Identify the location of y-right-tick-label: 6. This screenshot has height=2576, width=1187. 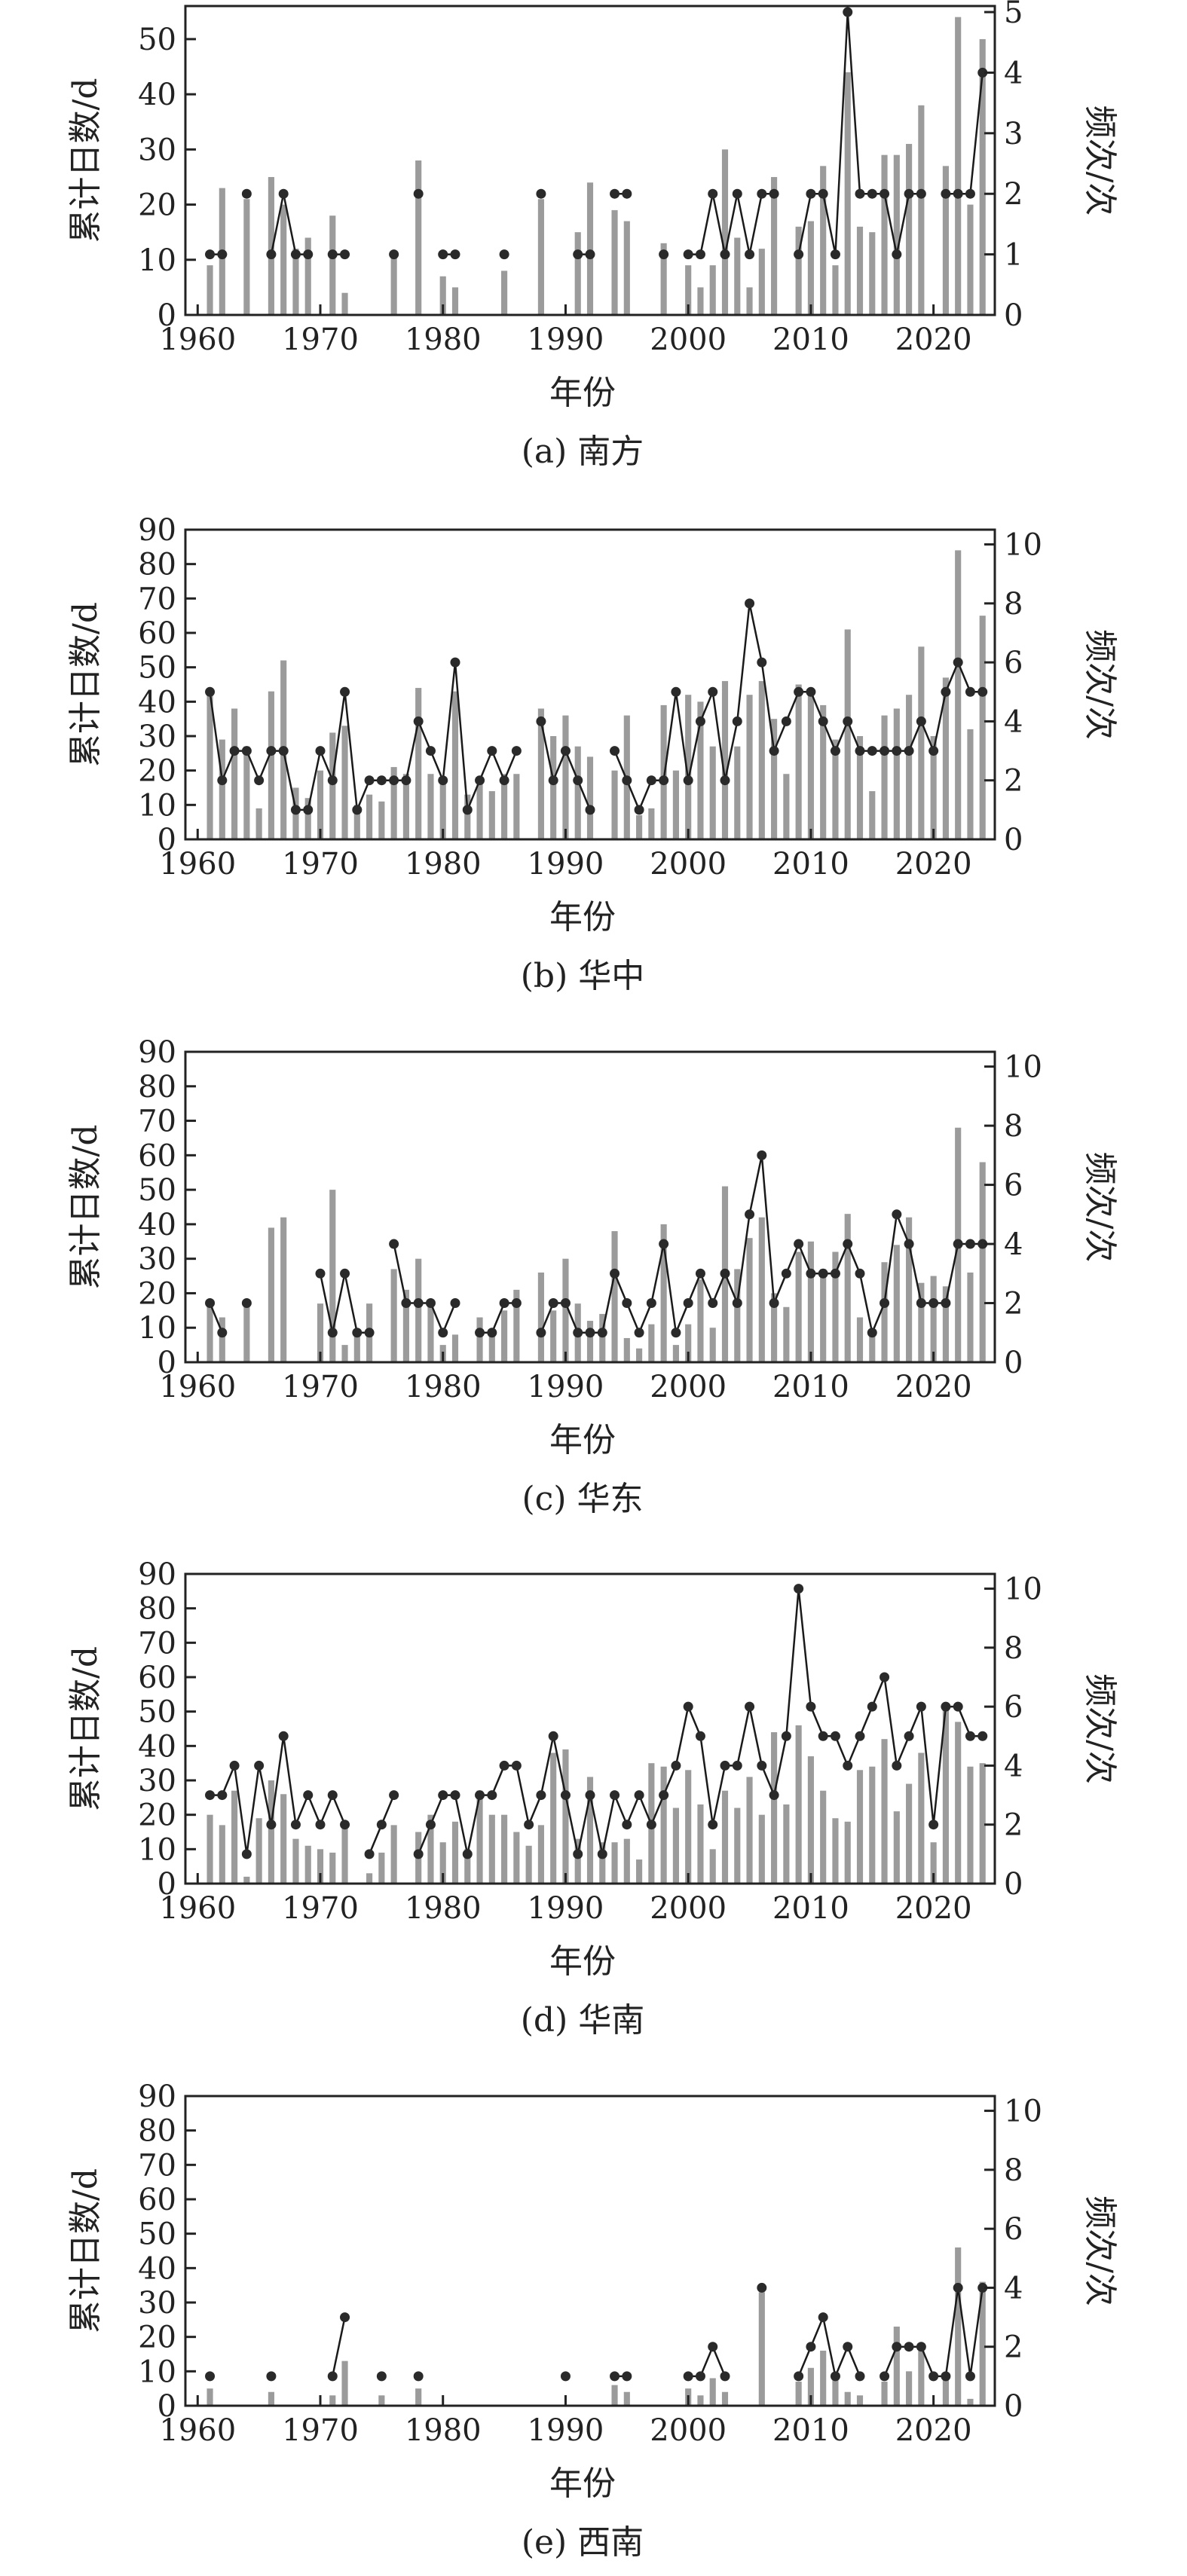
(1014, 663).